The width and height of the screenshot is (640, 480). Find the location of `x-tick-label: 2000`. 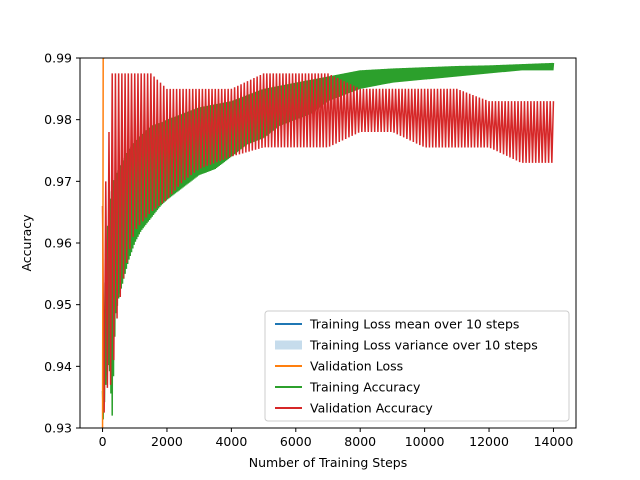

x-tick-label: 2000 is located at coordinates (167, 441).